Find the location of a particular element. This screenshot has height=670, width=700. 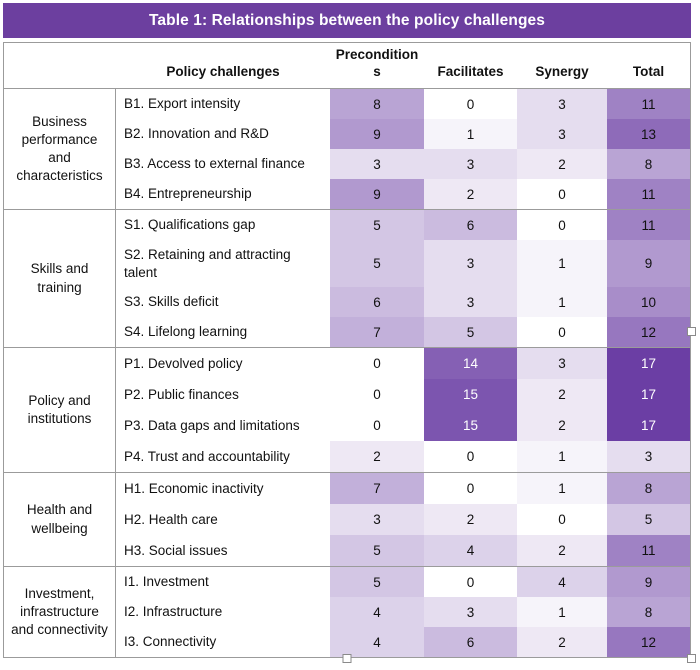

challenge-label: B2. Innovation and R&D is located at coordinates (196, 134).